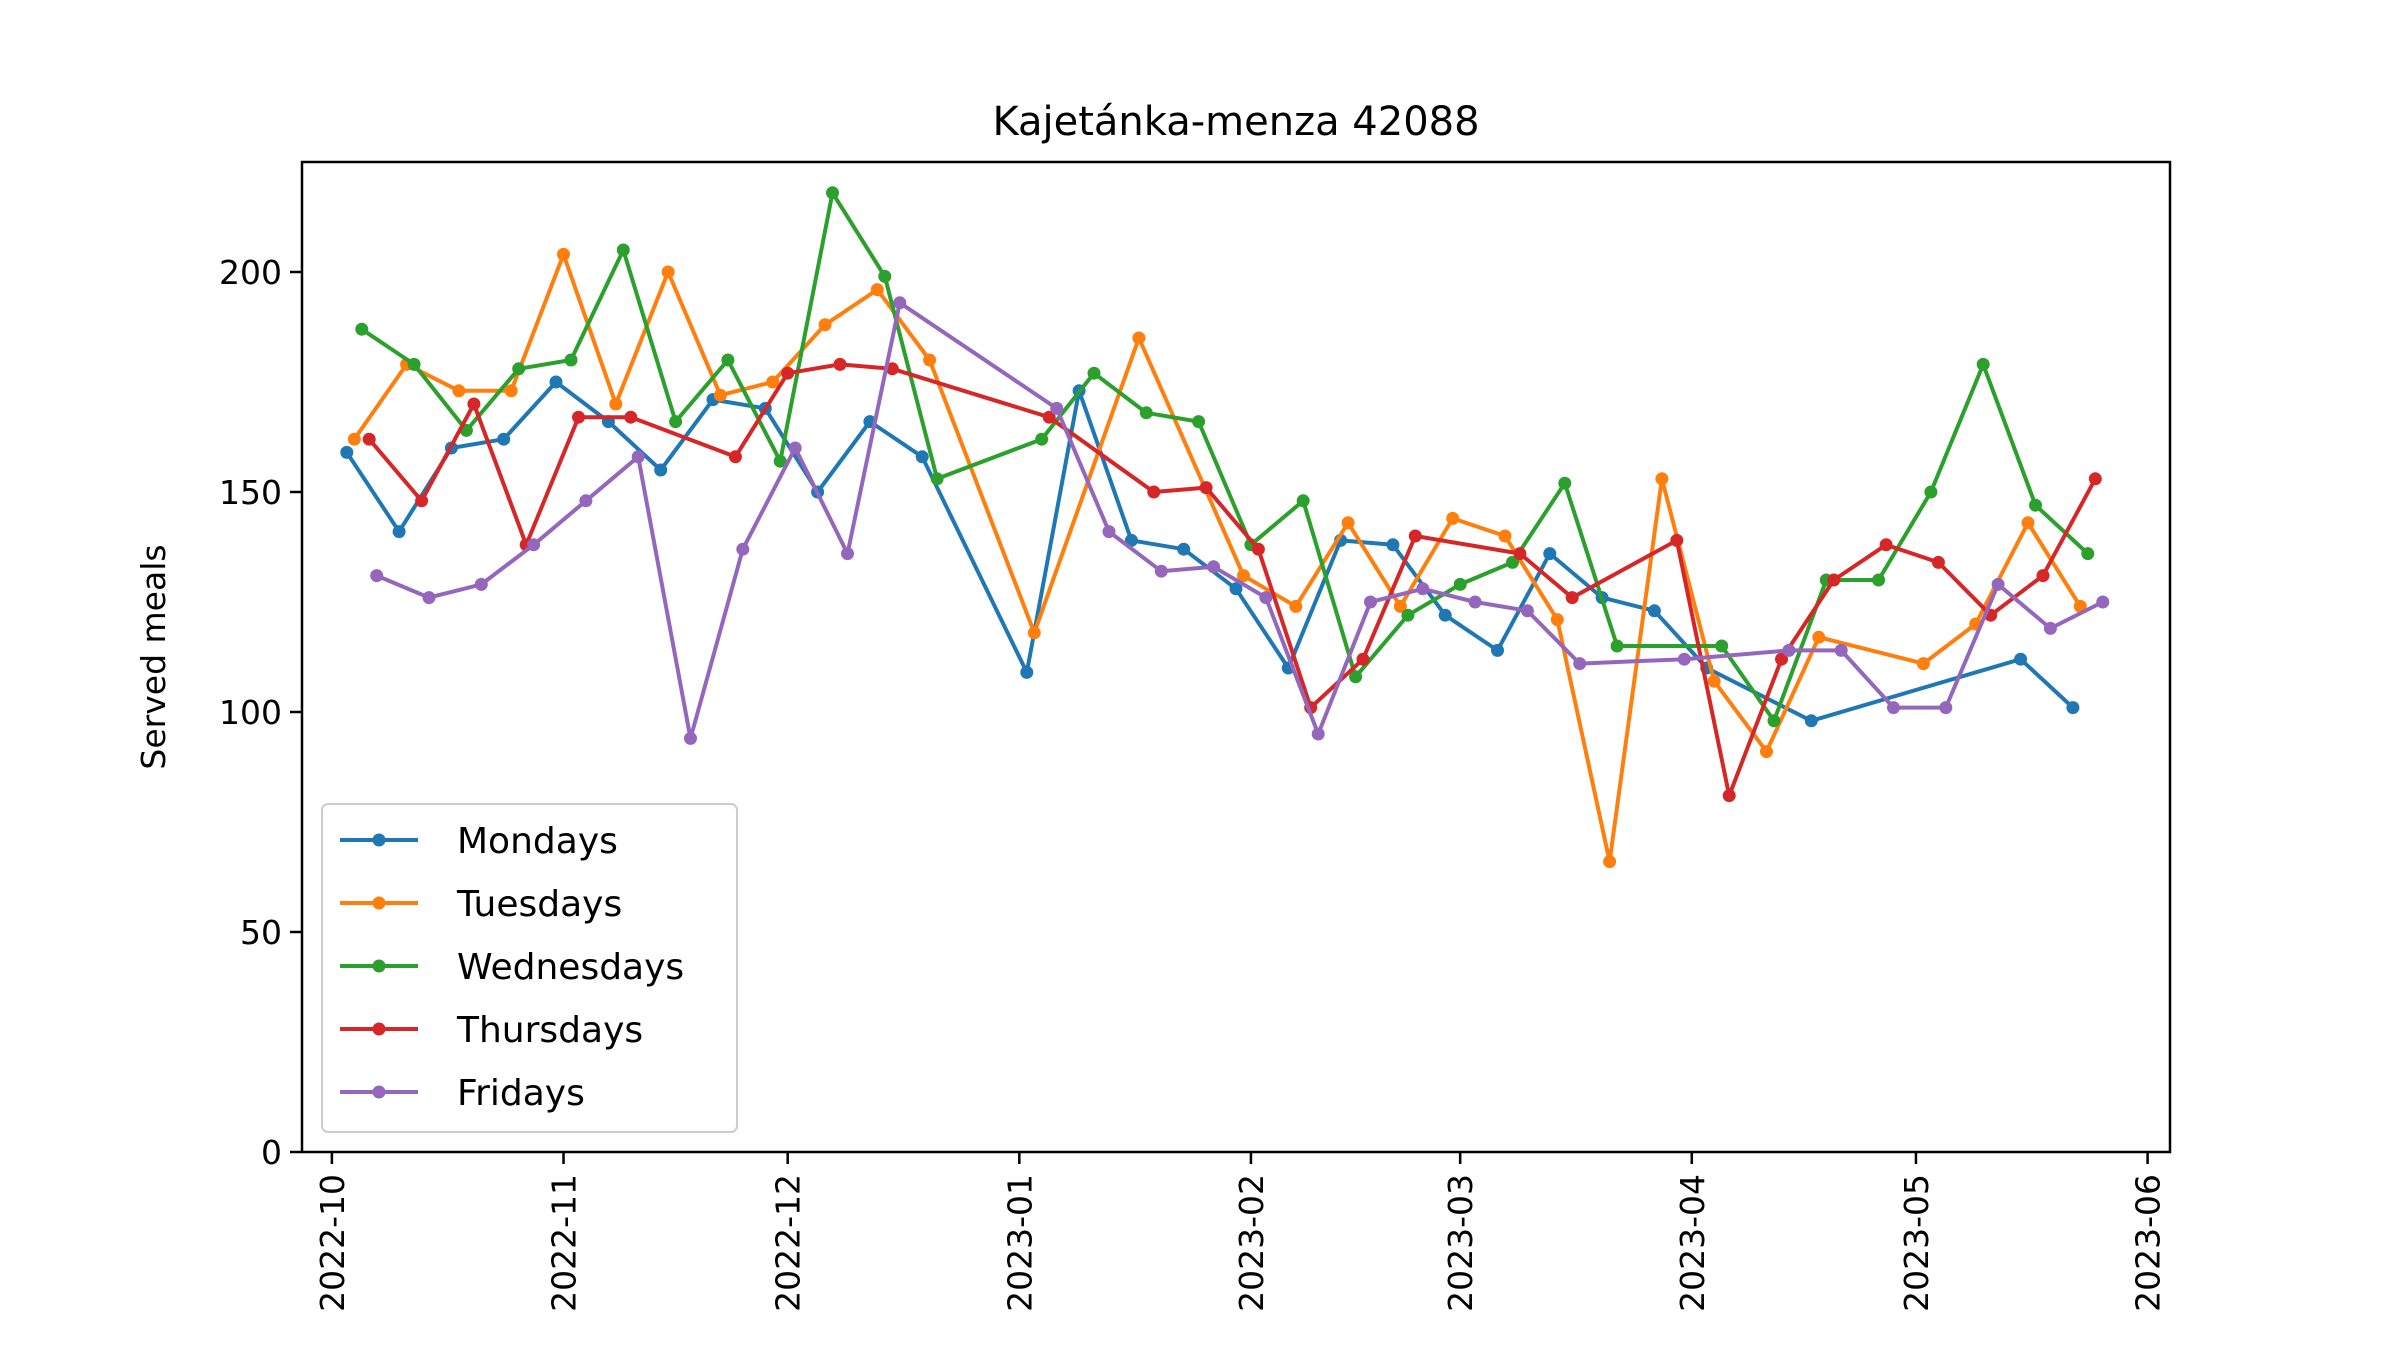 This screenshot has height=1350, width=2400. What do you see at coordinates (250, 272) in the screenshot?
I see `y-tick-label: 200` at bounding box center [250, 272].